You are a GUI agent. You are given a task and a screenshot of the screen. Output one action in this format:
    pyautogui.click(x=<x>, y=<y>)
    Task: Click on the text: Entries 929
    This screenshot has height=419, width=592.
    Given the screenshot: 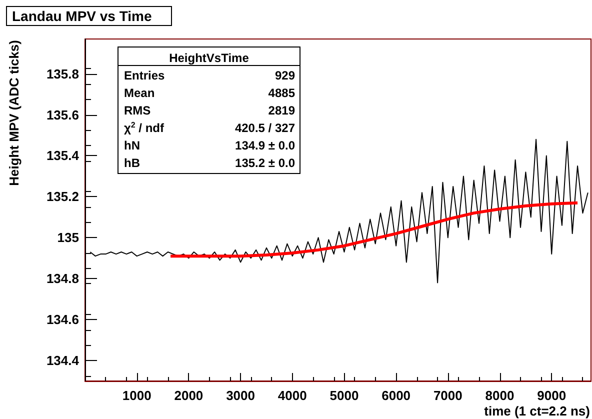 What is the action you would take?
    pyautogui.click(x=209, y=75)
    